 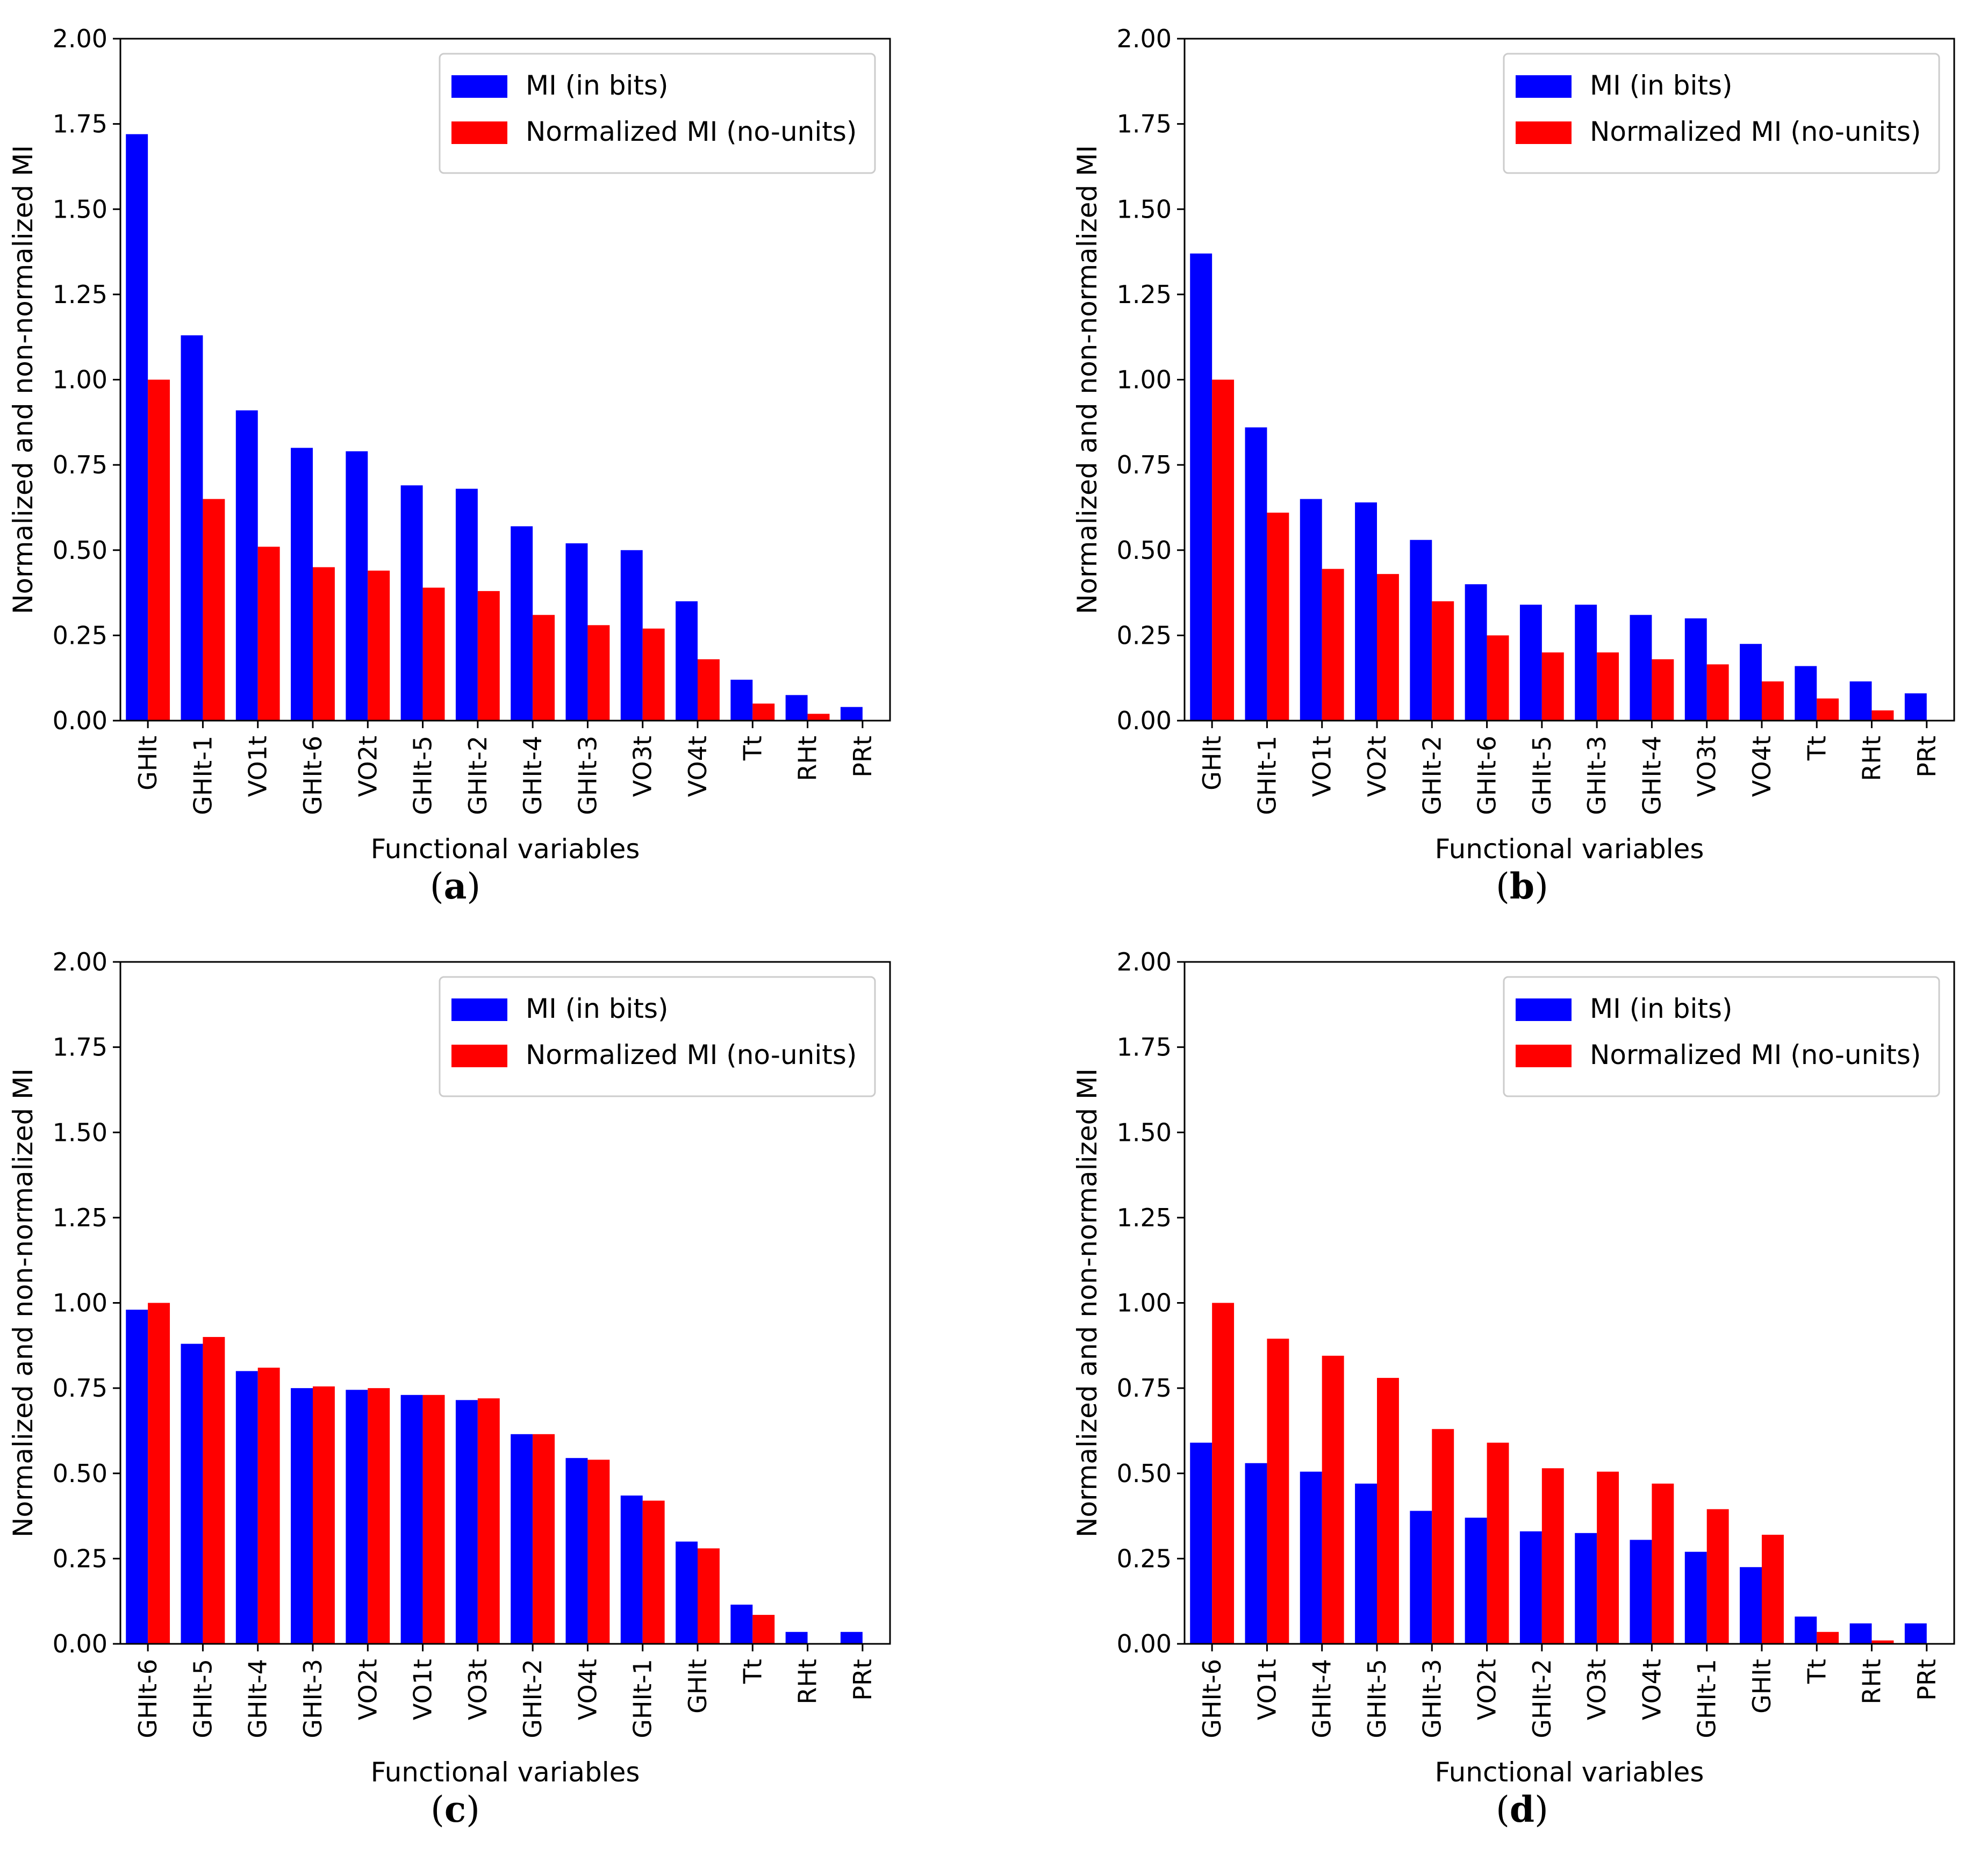 I want to click on mi-bar-rht, so click(x=1860, y=1633).